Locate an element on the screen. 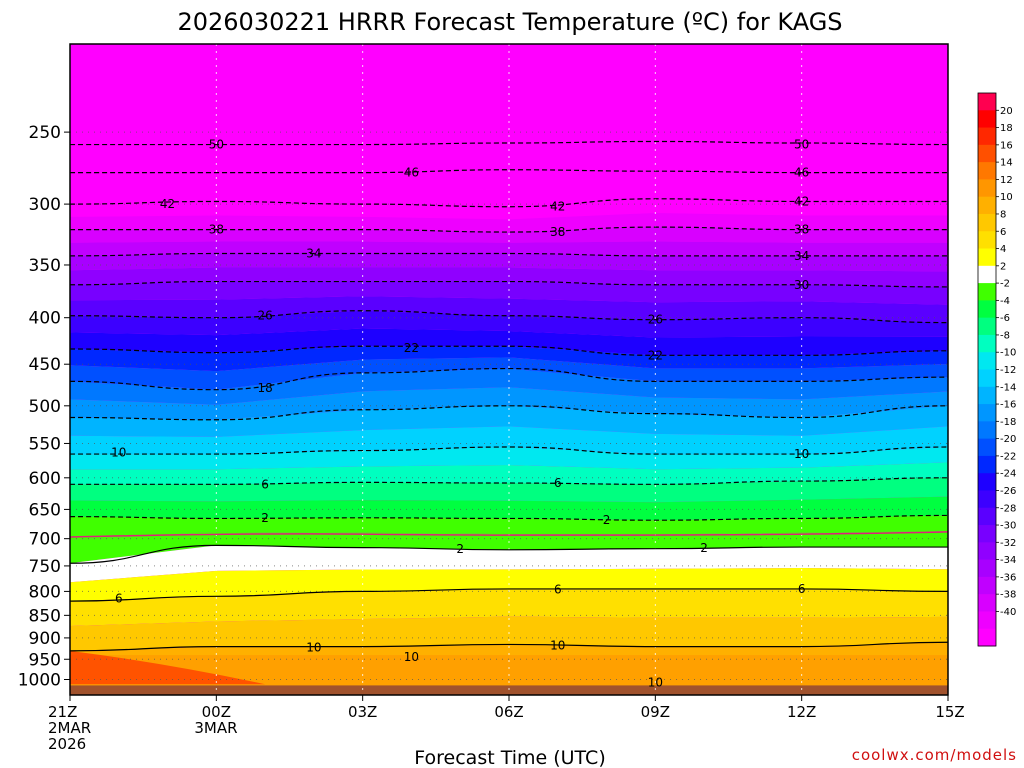 The width and height of the screenshot is (1024, 768). colorbar-label: -4 is located at coordinates (1005, 301).